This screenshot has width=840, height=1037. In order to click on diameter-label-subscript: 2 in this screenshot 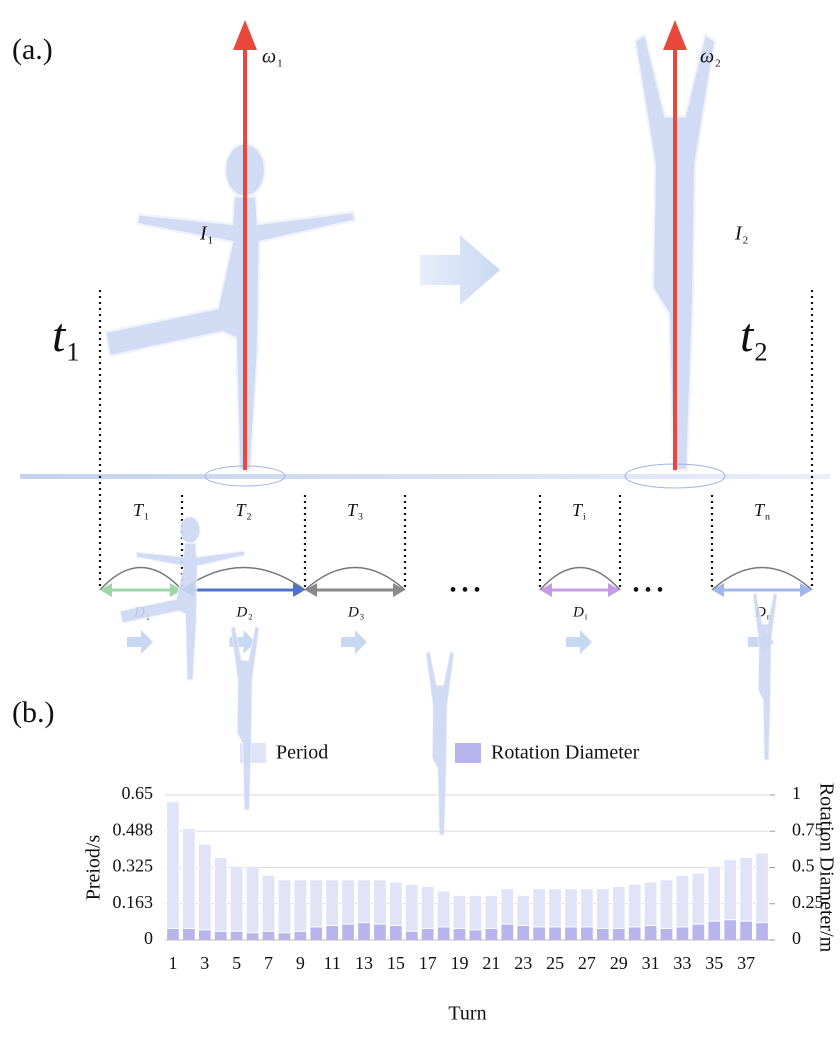, I will do `click(250, 616)`.